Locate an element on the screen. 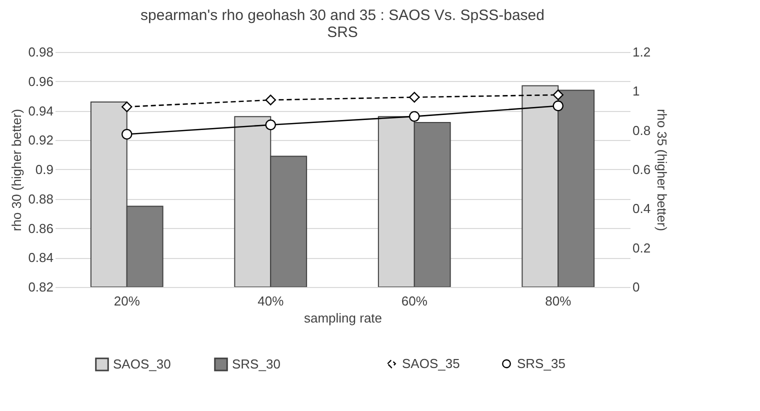 The image size is (760, 411). legend-label: SAOS_30 is located at coordinates (142, 364).